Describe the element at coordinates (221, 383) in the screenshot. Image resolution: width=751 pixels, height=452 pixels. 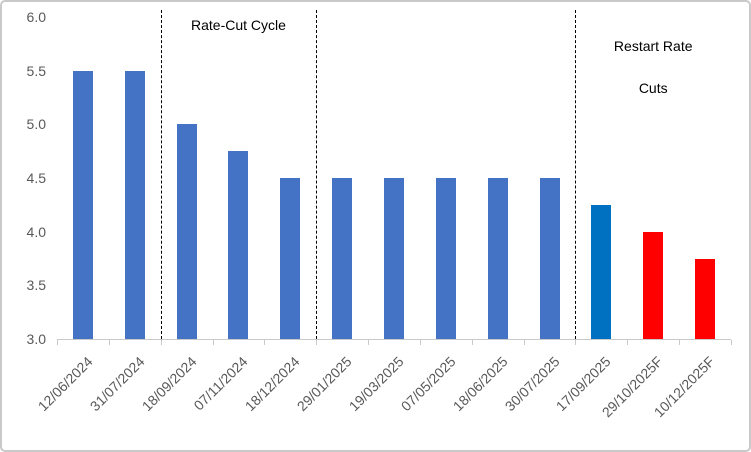
I see `x-tick-label: 07/11/2024` at that location.